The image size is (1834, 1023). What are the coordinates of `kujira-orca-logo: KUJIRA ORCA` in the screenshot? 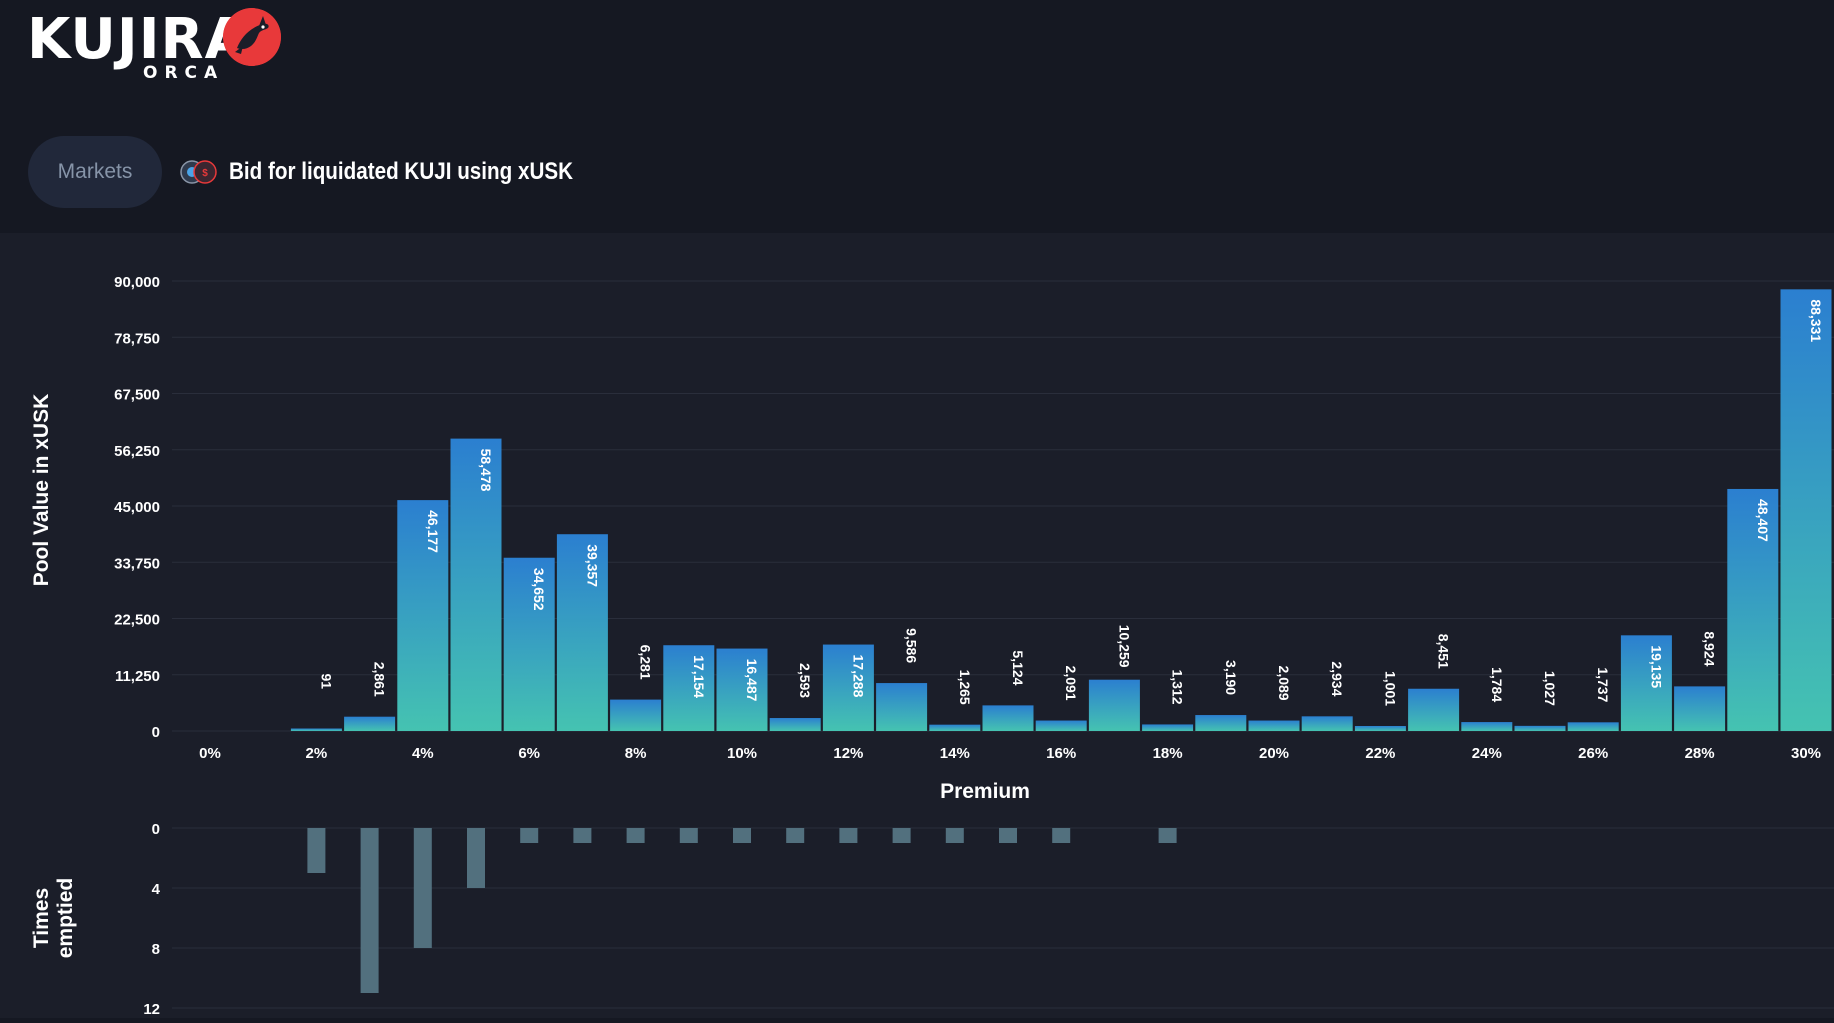 It's located at (157, 45).